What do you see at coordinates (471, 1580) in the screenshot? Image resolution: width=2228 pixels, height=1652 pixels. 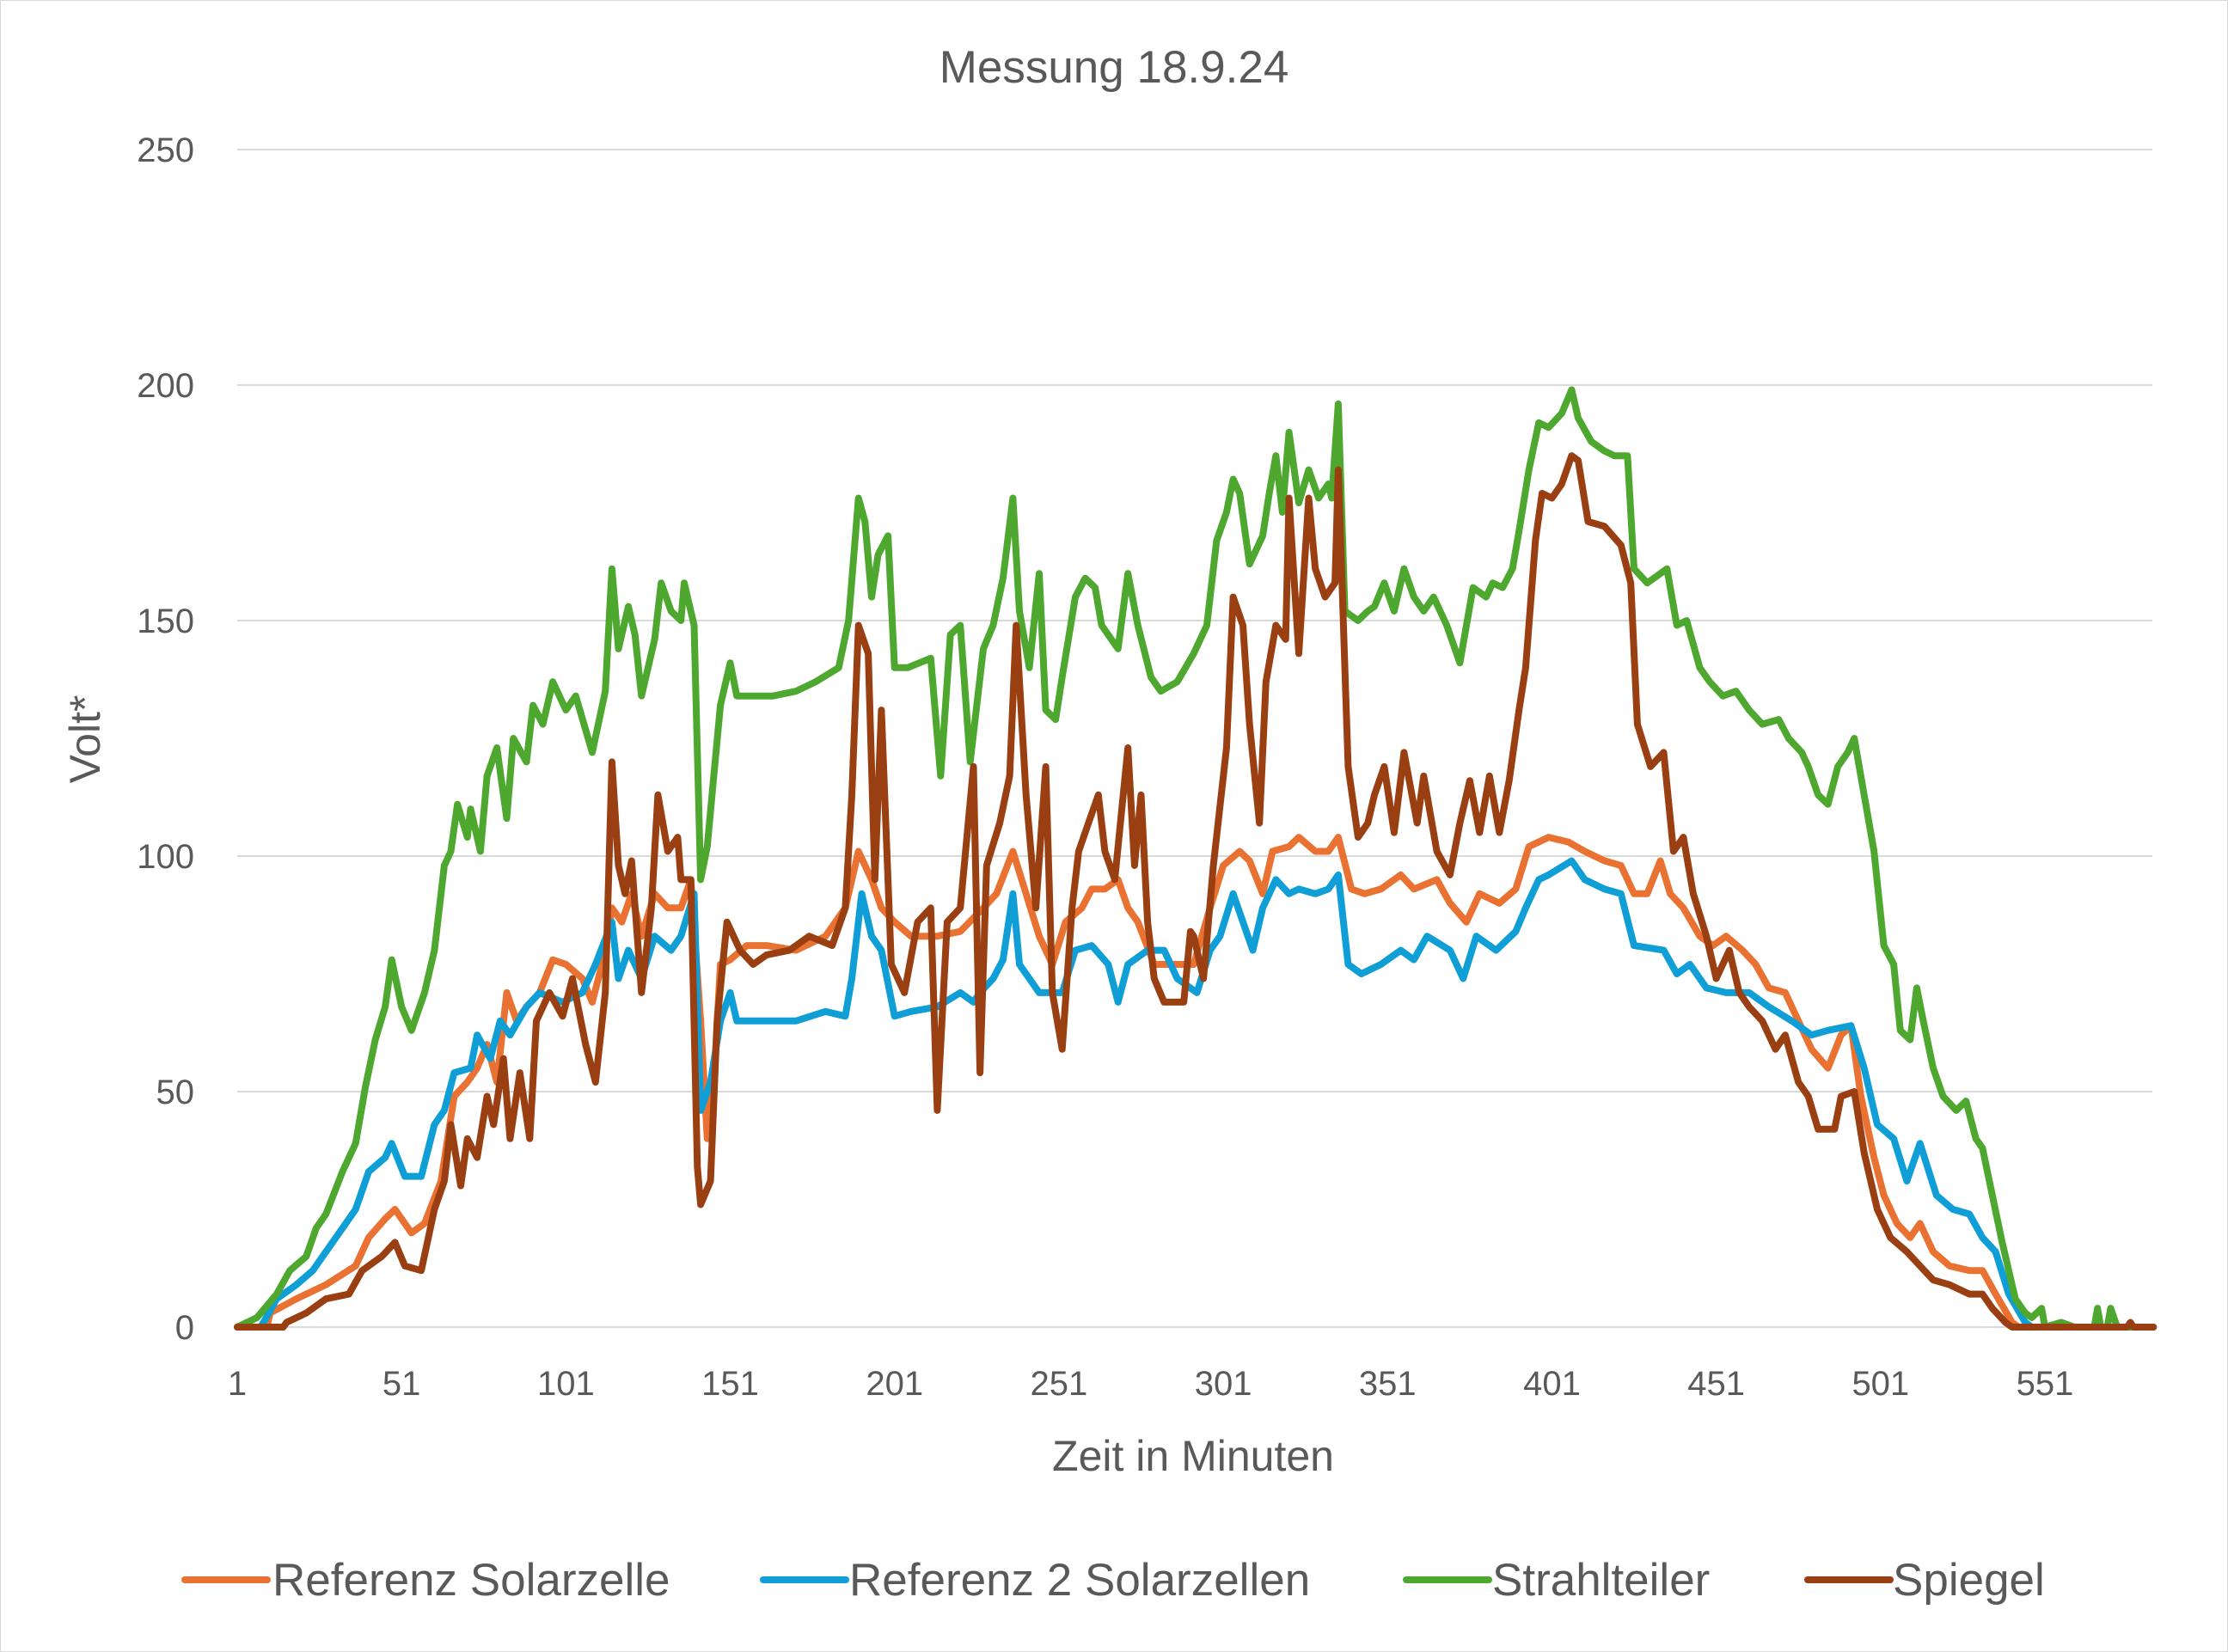 I see `legend-label: Referenz Solarzelle` at bounding box center [471, 1580].